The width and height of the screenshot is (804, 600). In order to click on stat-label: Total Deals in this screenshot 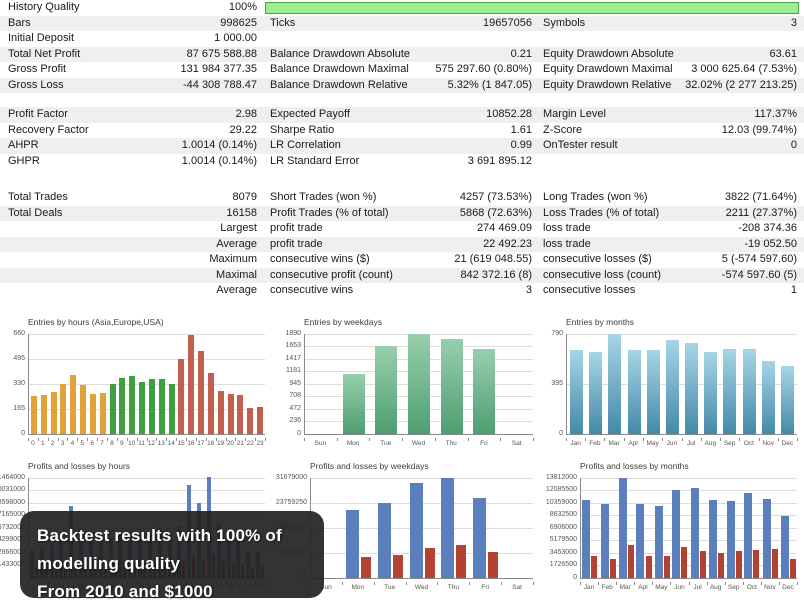, I will do `click(35, 212)`.